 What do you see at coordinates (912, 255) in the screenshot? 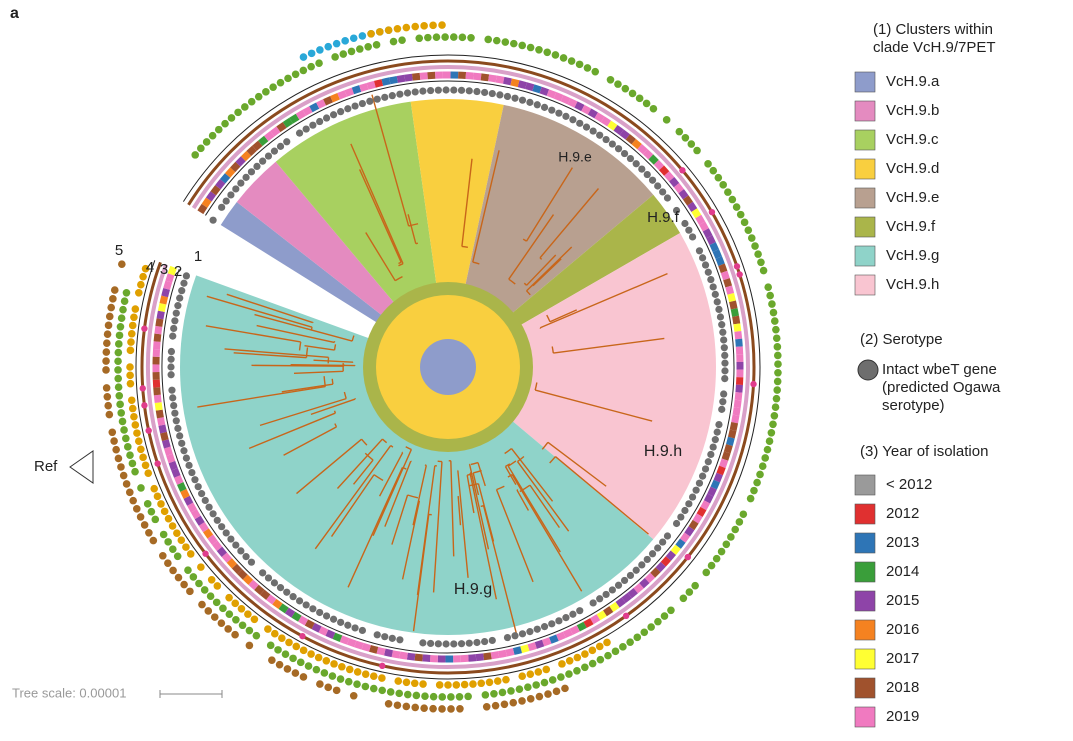
I see `legend-label: VcH.9.g` at bounding box center [912, 255].